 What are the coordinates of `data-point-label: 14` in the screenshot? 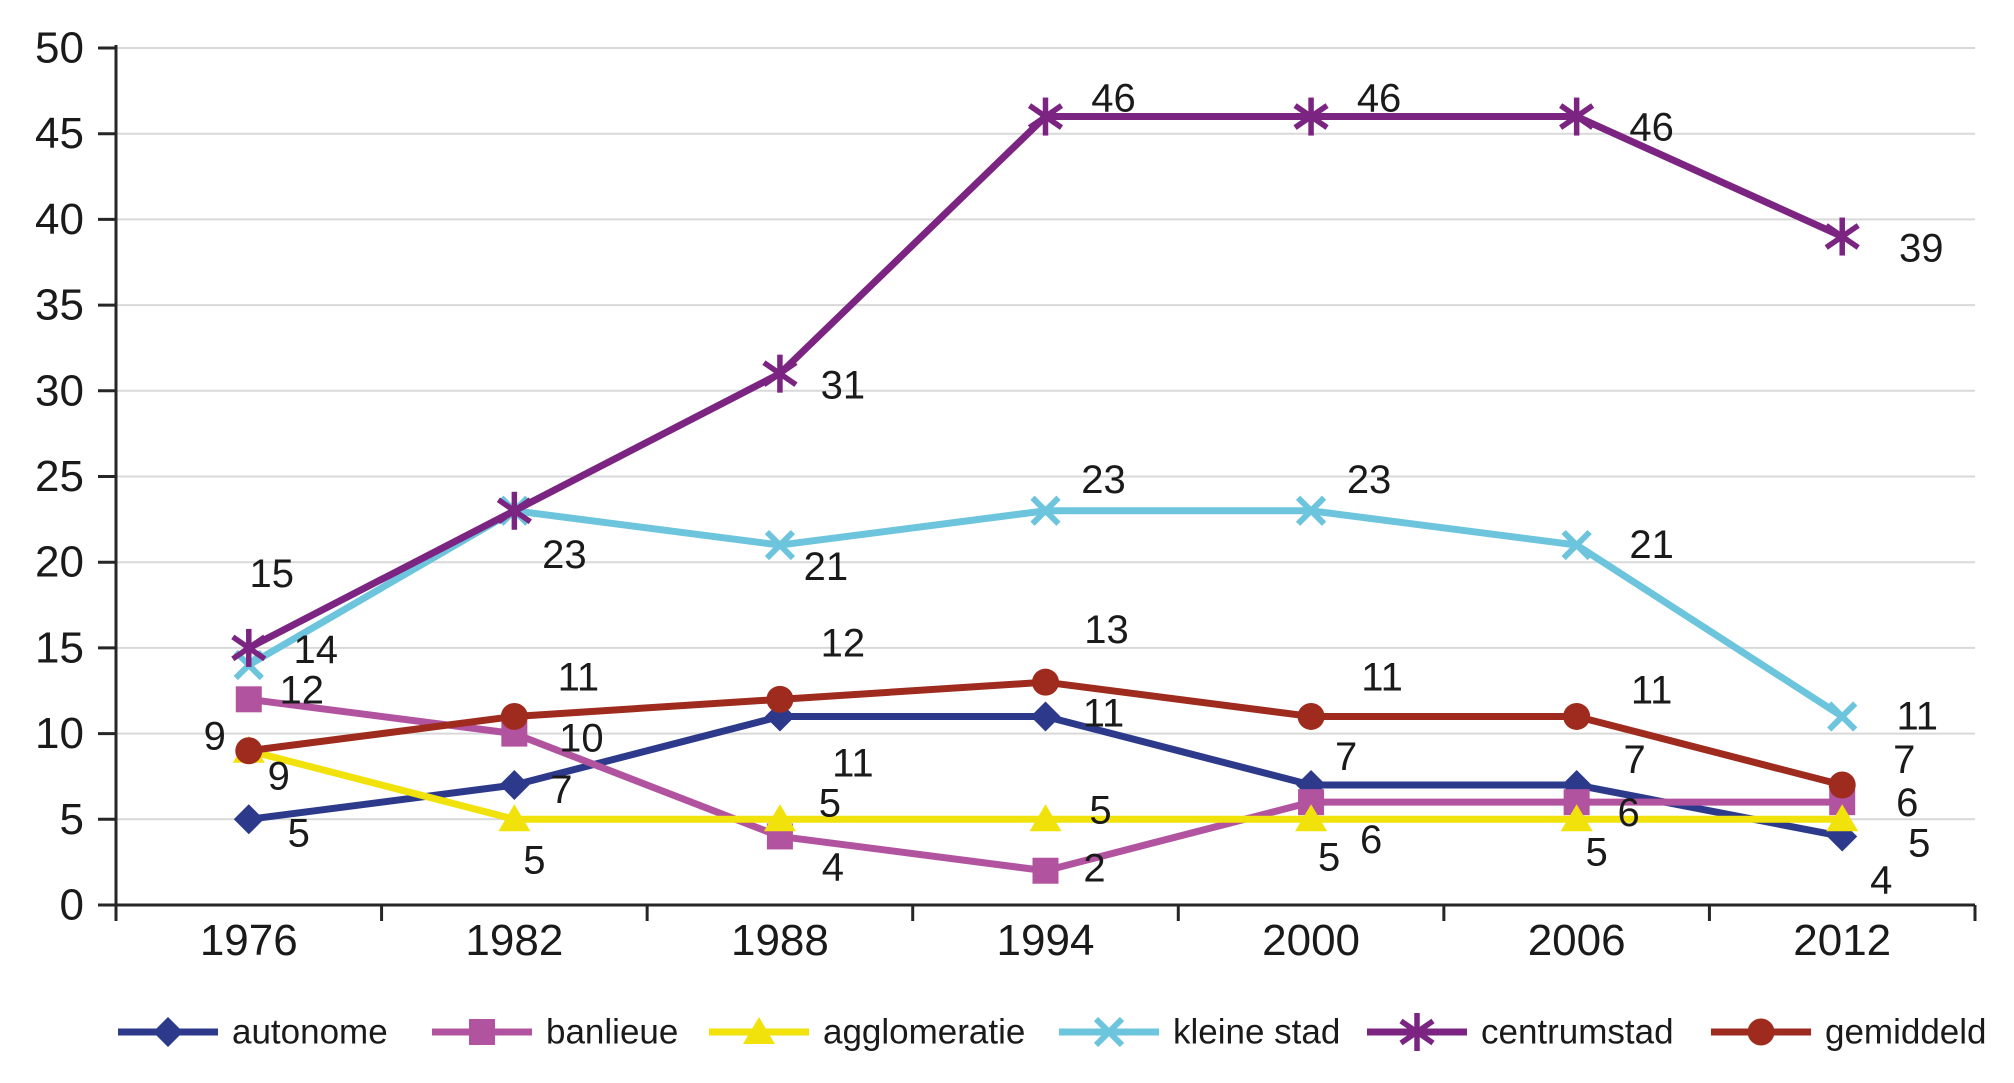 It's located at (316, 650).